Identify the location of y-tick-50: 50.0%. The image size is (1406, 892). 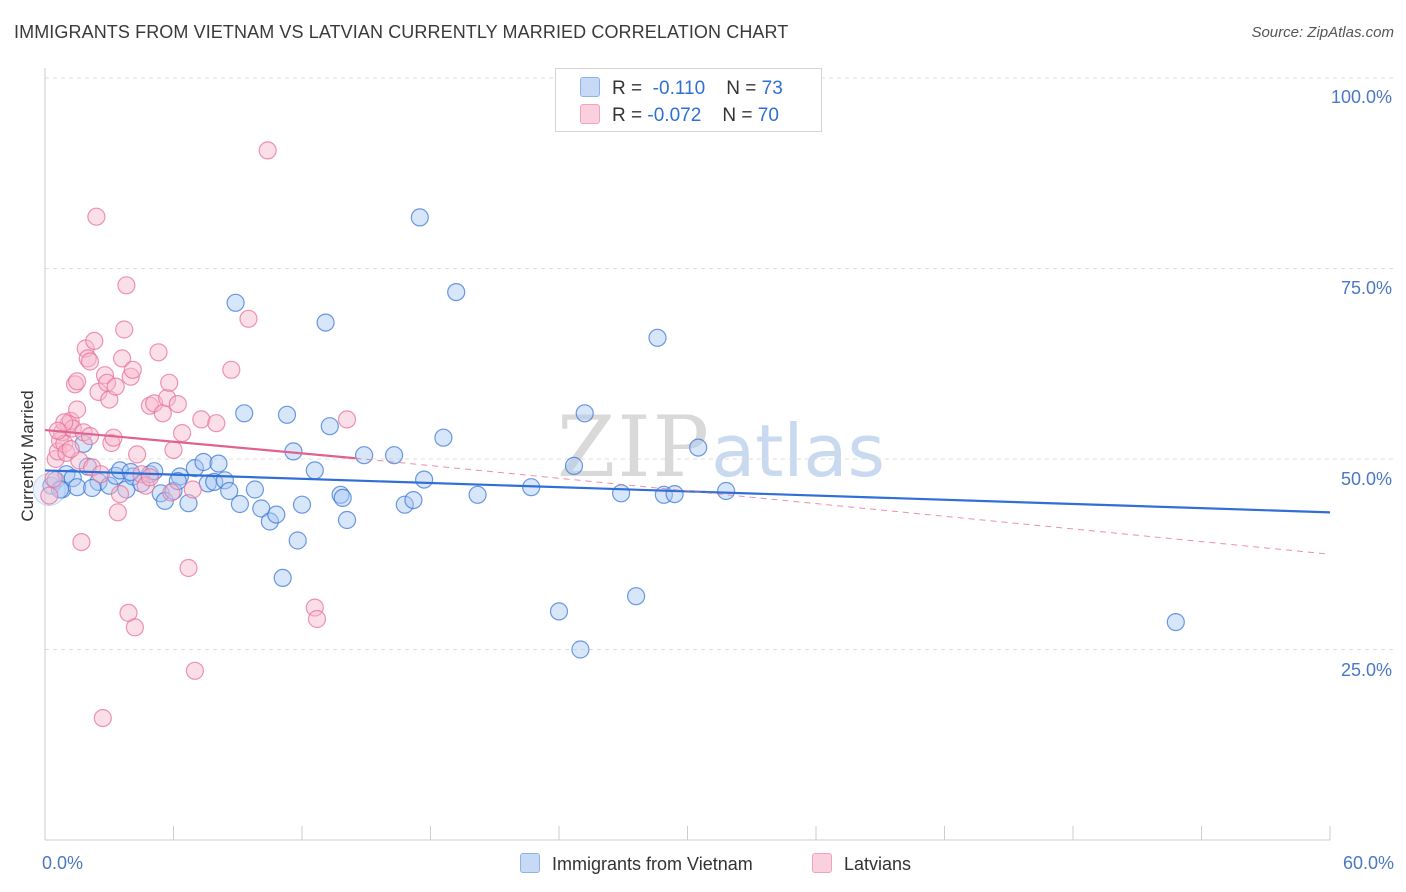
(1366, 479).